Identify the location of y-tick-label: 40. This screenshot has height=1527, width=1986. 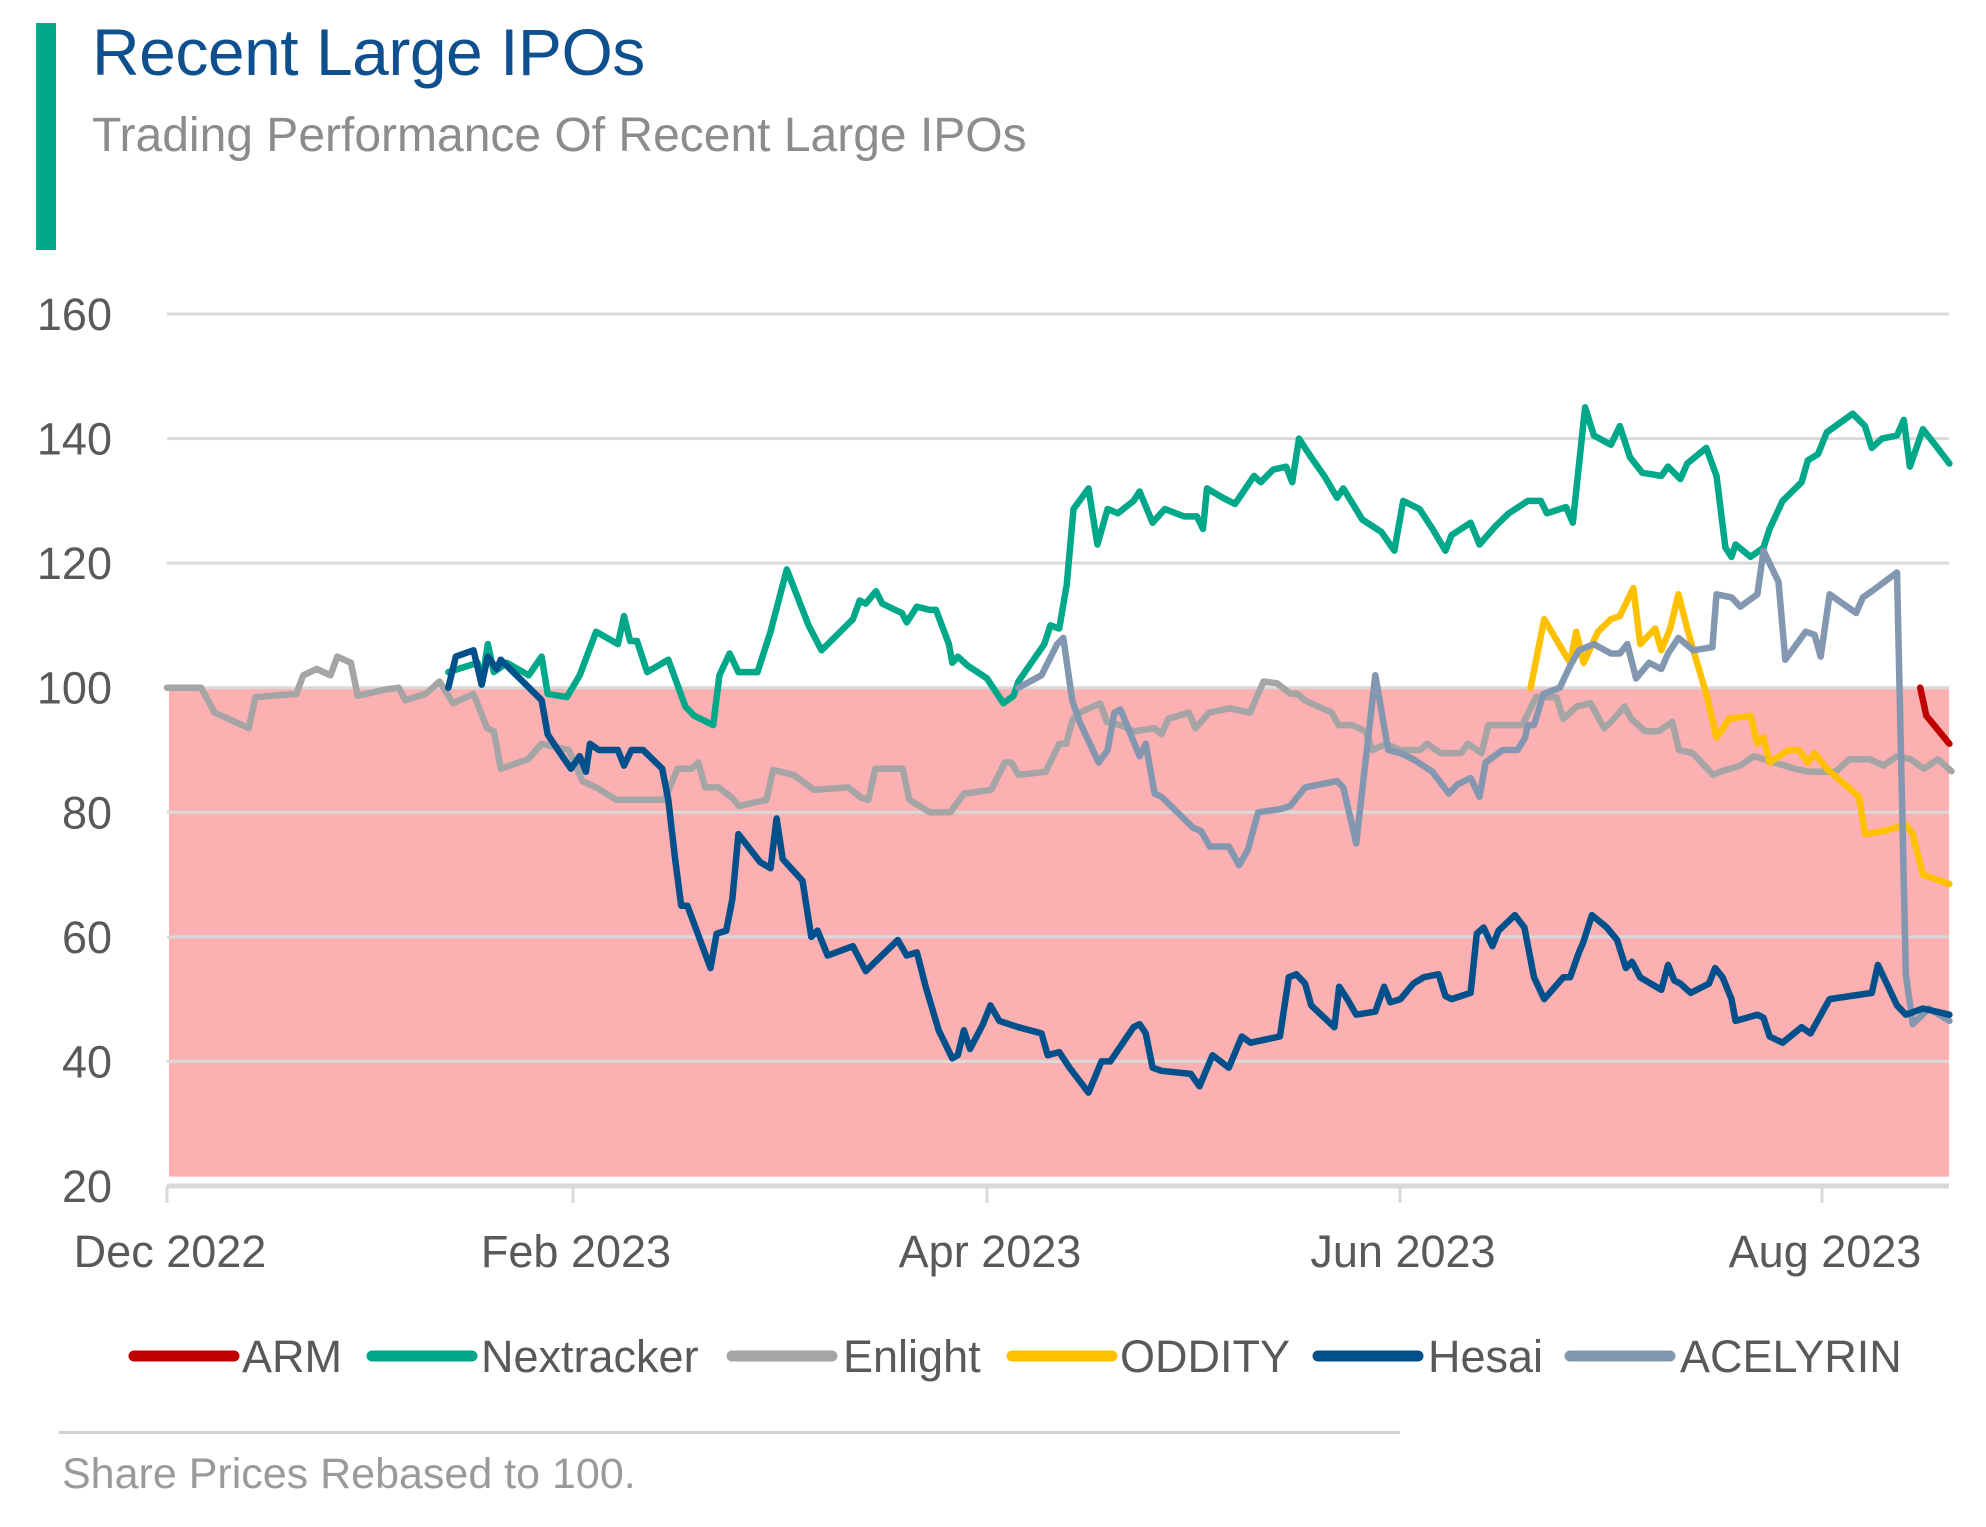
(87, 1061).